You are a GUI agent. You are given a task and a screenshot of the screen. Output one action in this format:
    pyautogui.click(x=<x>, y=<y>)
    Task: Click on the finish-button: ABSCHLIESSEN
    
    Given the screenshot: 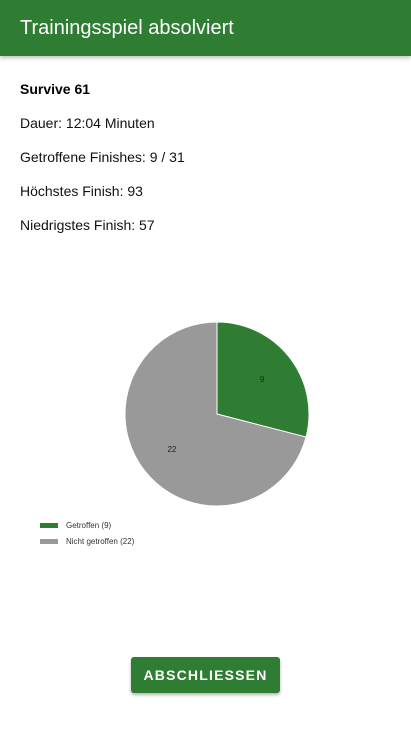 What is the action you would take?
    pyautogui.click(x=205, y=675)
    